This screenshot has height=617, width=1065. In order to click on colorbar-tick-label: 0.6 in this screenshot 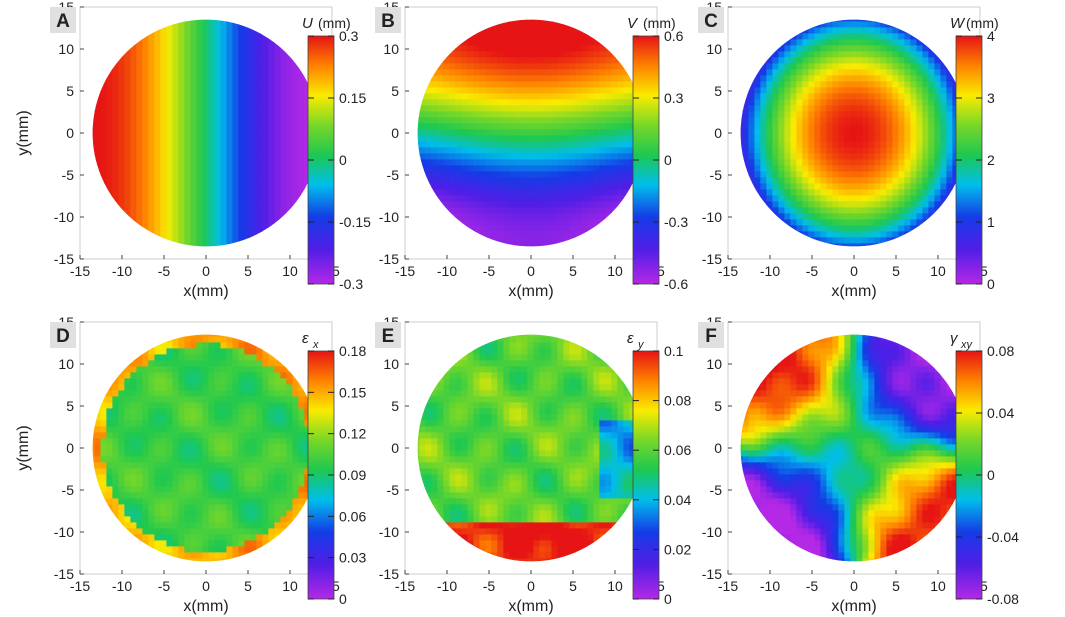, I will do `click(674, 36)`.